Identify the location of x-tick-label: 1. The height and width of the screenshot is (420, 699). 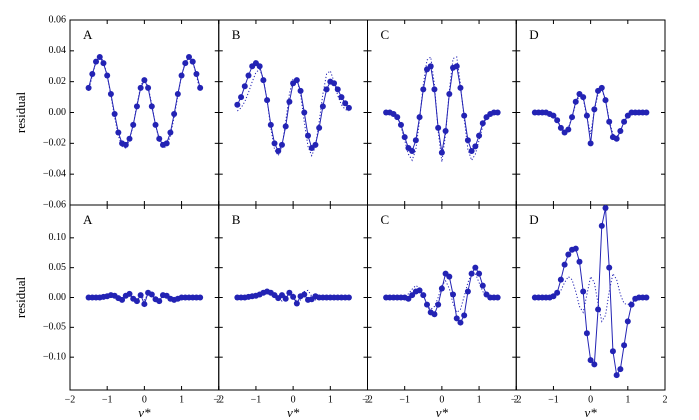
(479, 399).